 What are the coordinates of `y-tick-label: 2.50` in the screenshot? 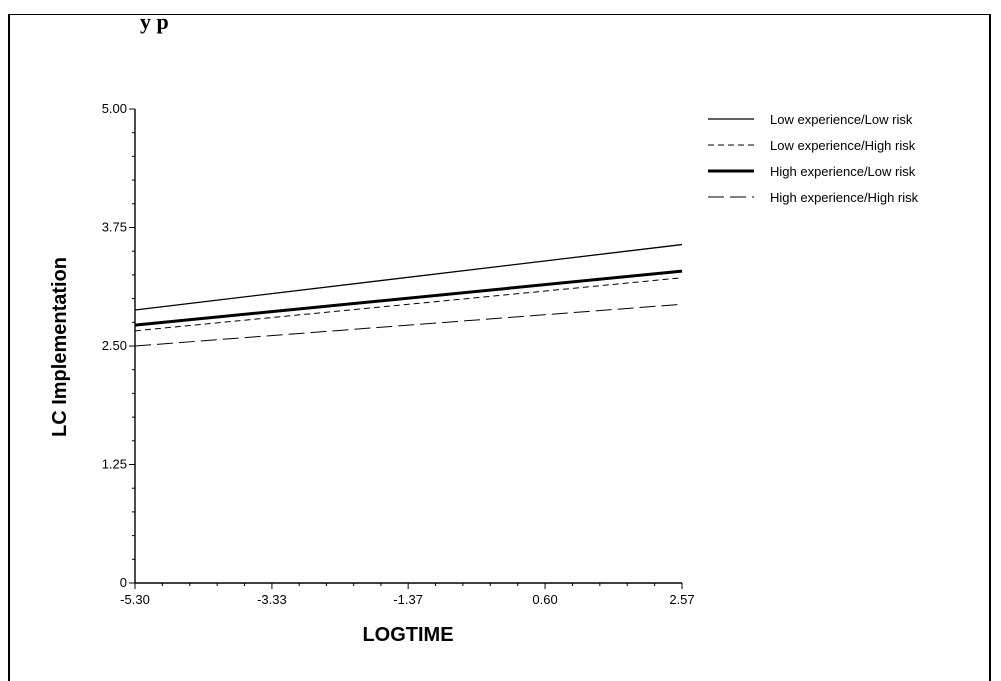 It's located at (114, 345).